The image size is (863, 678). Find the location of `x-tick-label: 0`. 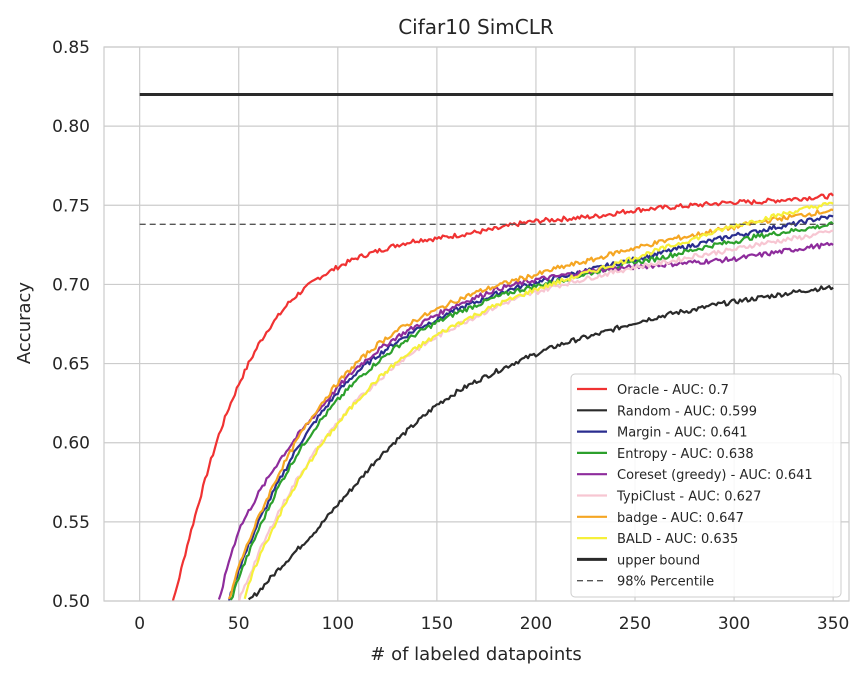

x-tick-label: 0 is located at coordinates (139, 624).